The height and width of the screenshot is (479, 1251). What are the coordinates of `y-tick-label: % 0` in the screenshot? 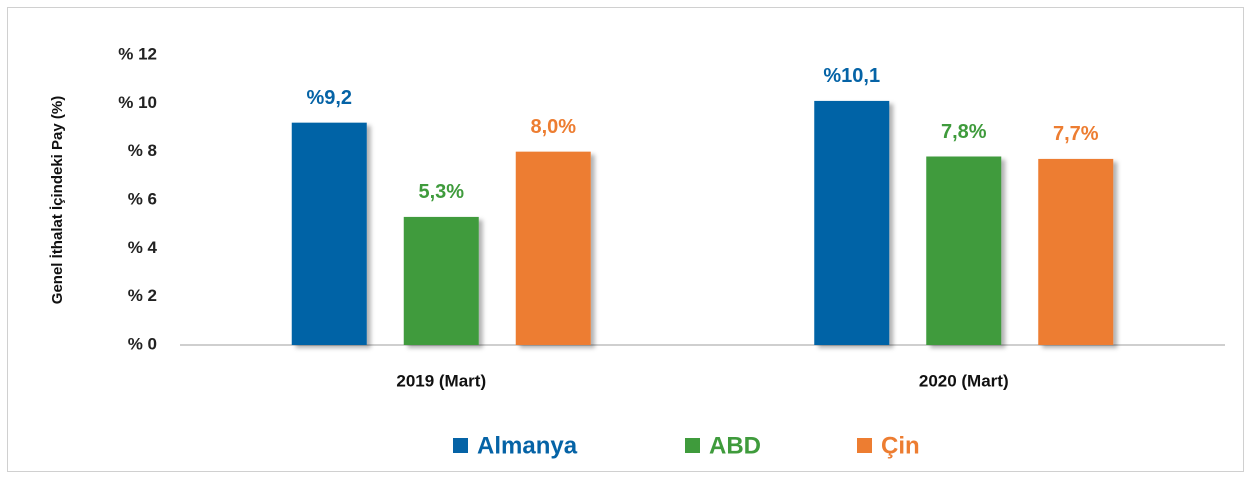 It's located at (142, 343).